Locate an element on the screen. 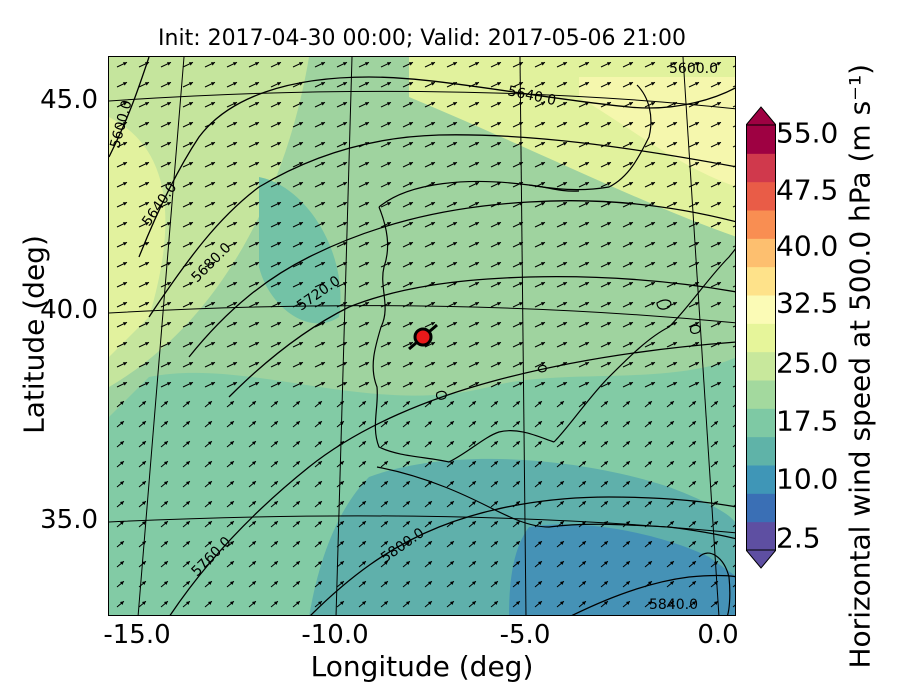 Image resolution: width=900 pixels, height=700 pixels. colorbar-border is located at coordinates (761, 337).